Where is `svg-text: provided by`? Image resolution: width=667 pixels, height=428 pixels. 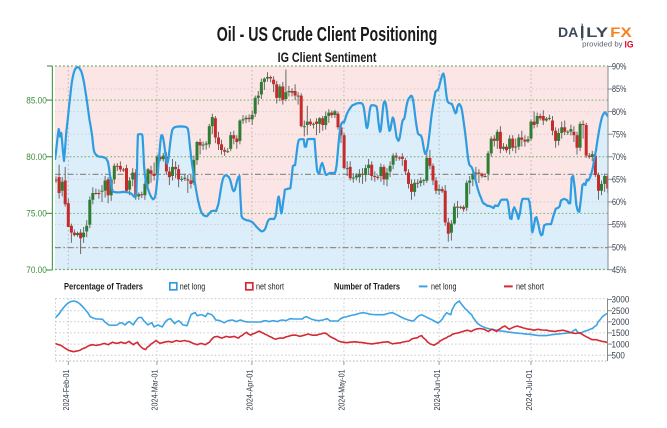 svg-text: provided by is located at coordinates (602, 45).